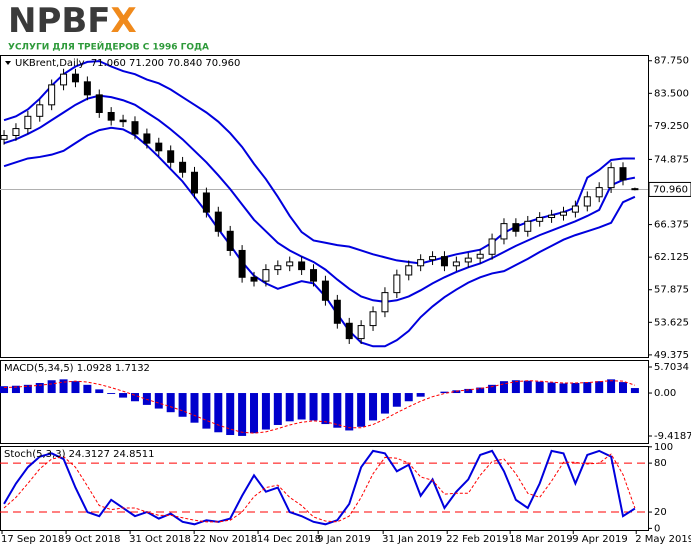 The image size is (691, 549). Describe the element at coordinates (124, 21) in the screenshot. I see `logo-accent: X` at that location.